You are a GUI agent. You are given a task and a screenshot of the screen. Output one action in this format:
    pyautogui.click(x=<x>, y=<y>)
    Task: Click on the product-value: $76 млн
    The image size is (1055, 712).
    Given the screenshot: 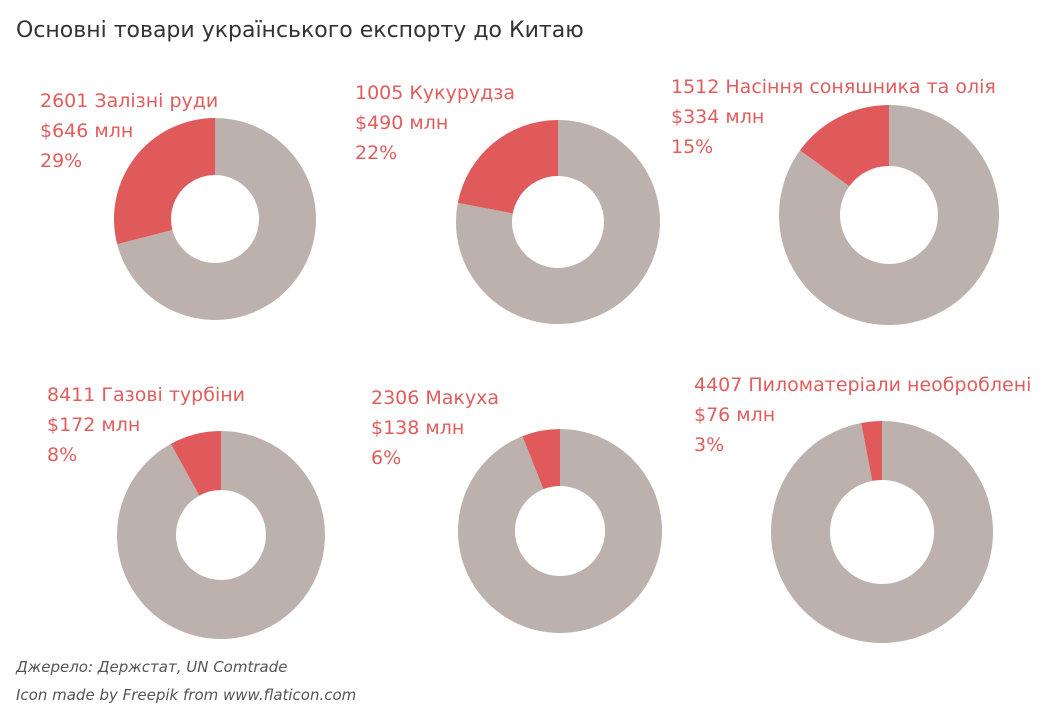 What is the action you would take?
    pyautogui.click(x=735, y=415)
    